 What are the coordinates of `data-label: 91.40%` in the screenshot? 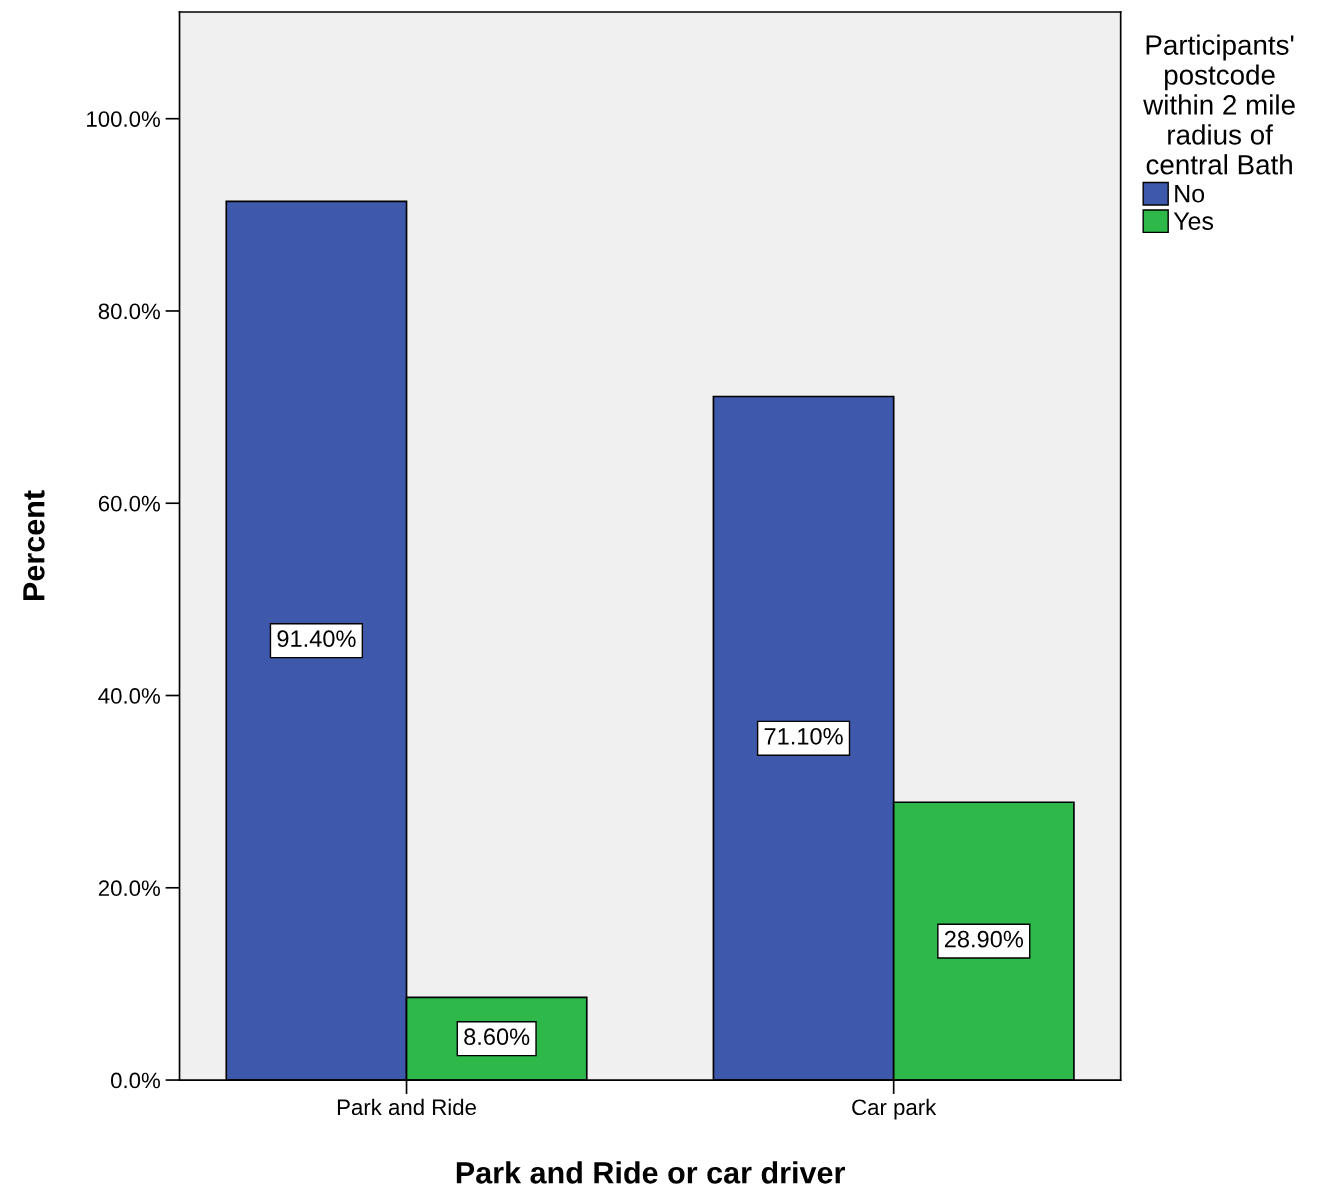 It's located at (316, 639).